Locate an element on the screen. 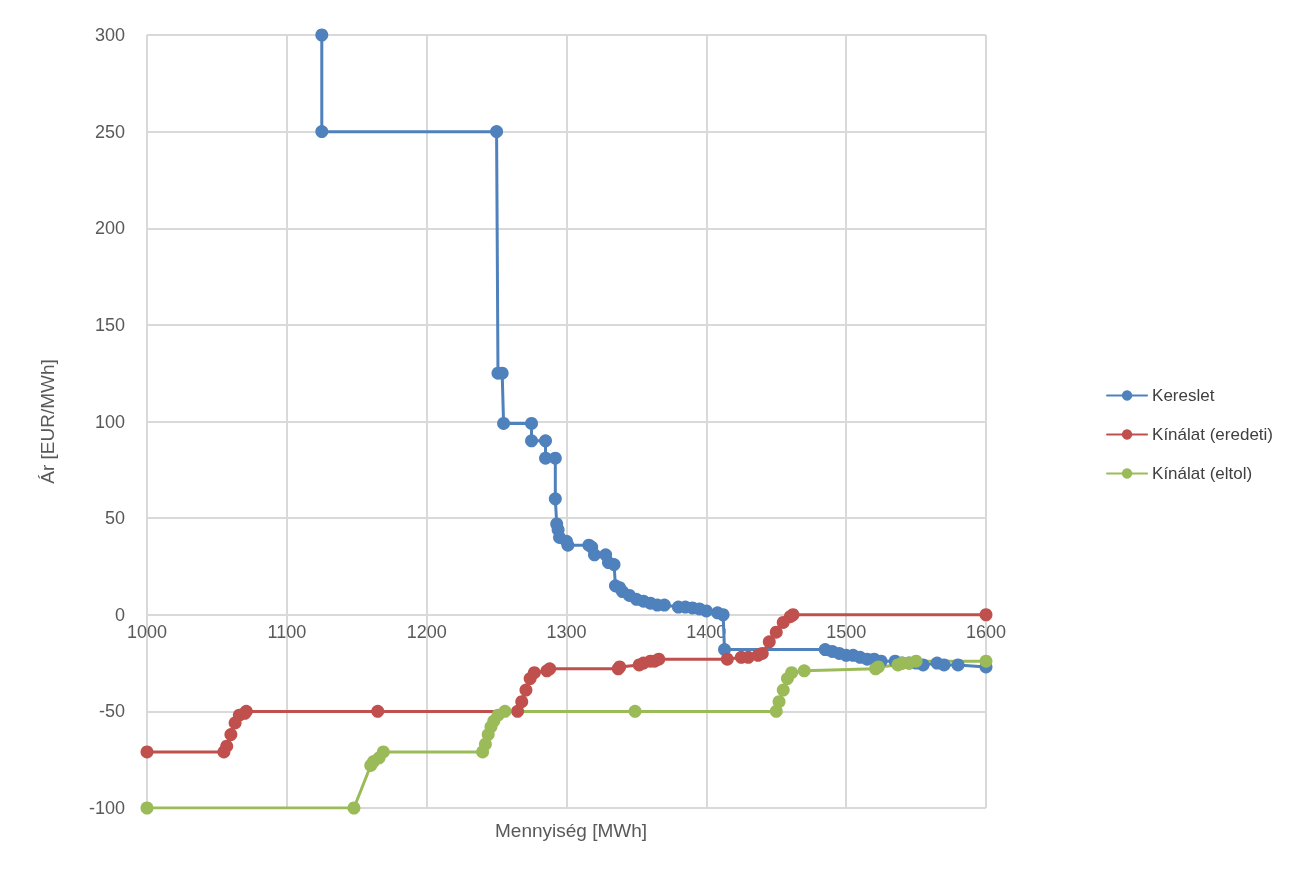 The width and height of the screenshot is (1298, 869). x-tick-label: 1600 is located at coordinates (986, 631).